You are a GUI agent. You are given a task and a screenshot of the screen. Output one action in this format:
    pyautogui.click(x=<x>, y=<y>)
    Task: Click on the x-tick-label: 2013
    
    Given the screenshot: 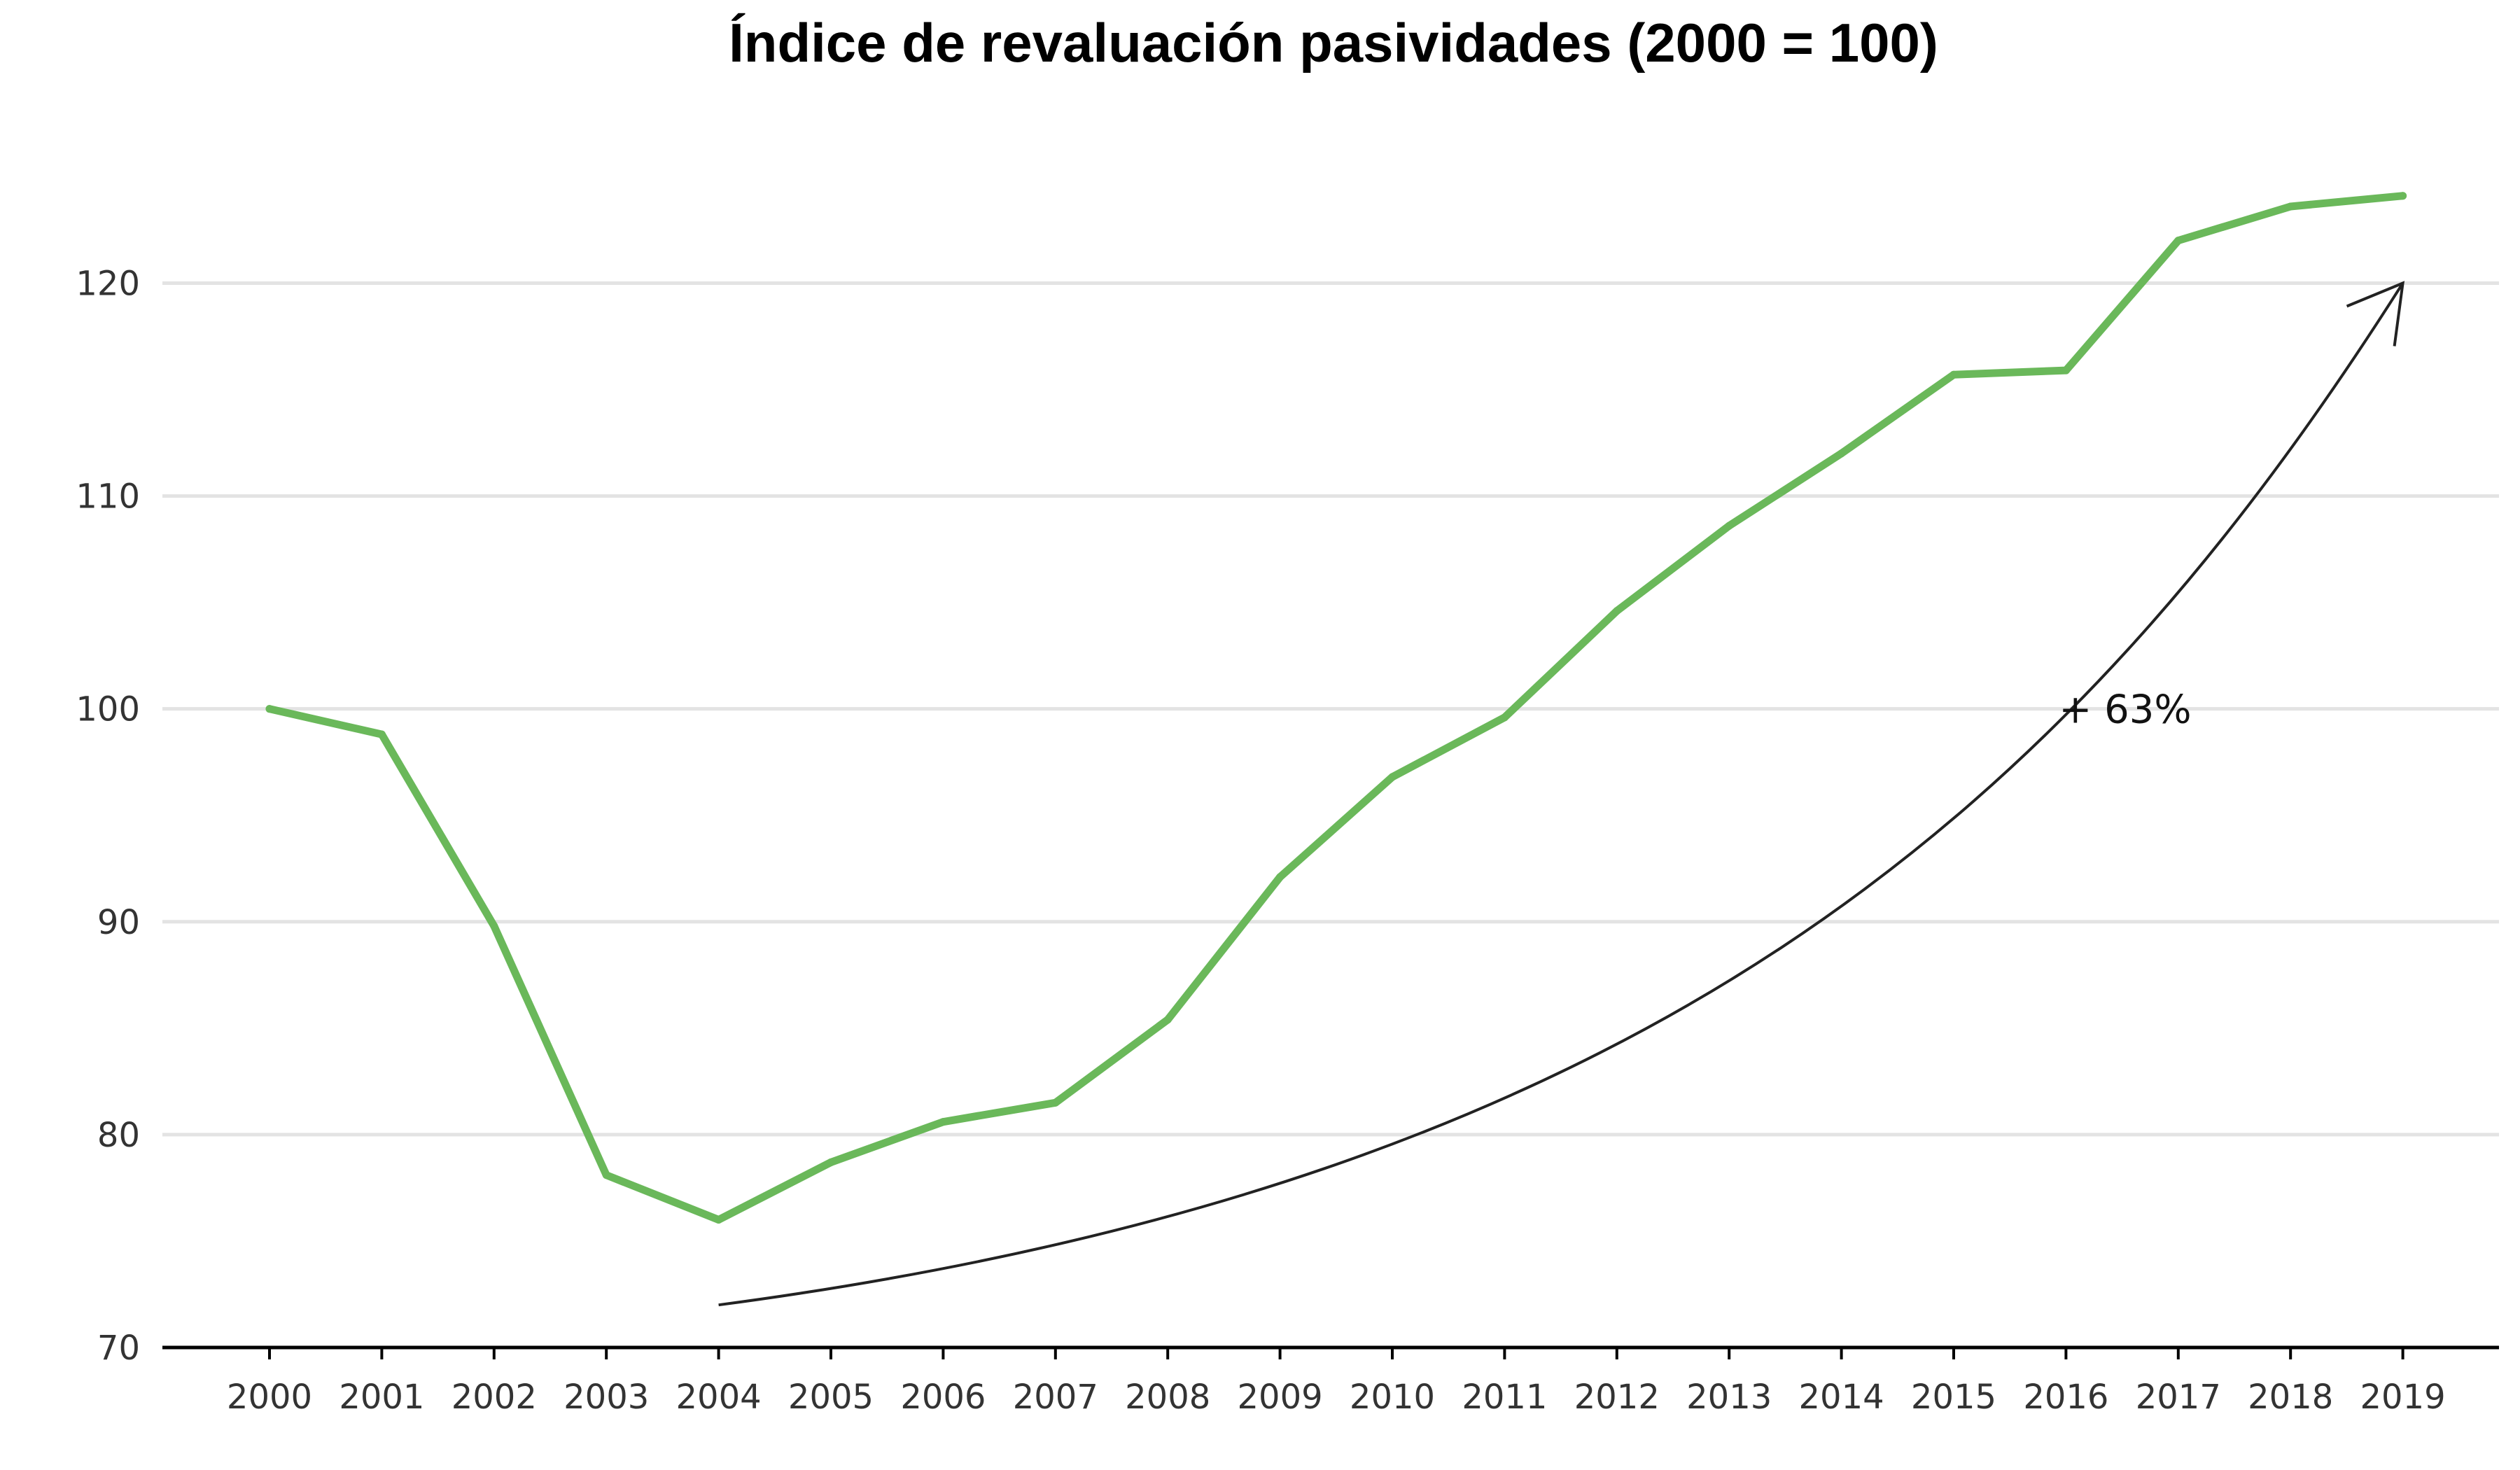 What is the action you would take?
    pyautogui.click(x=1729, y=1397)
    